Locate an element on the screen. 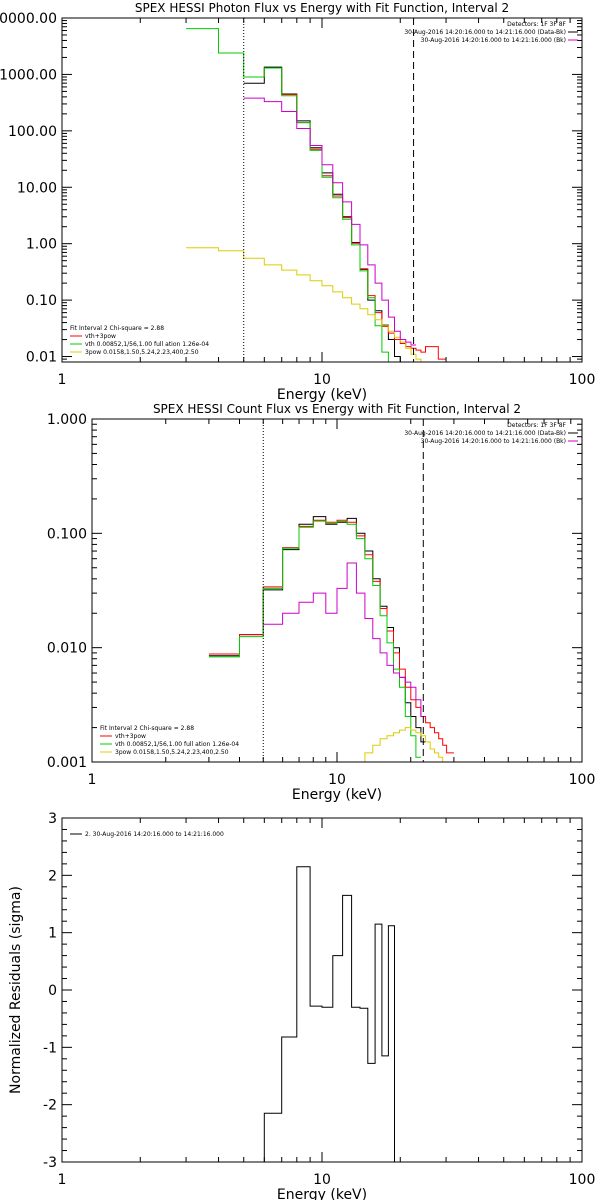  y-tick-label: 100.00 is located at coordinates (32, 132).